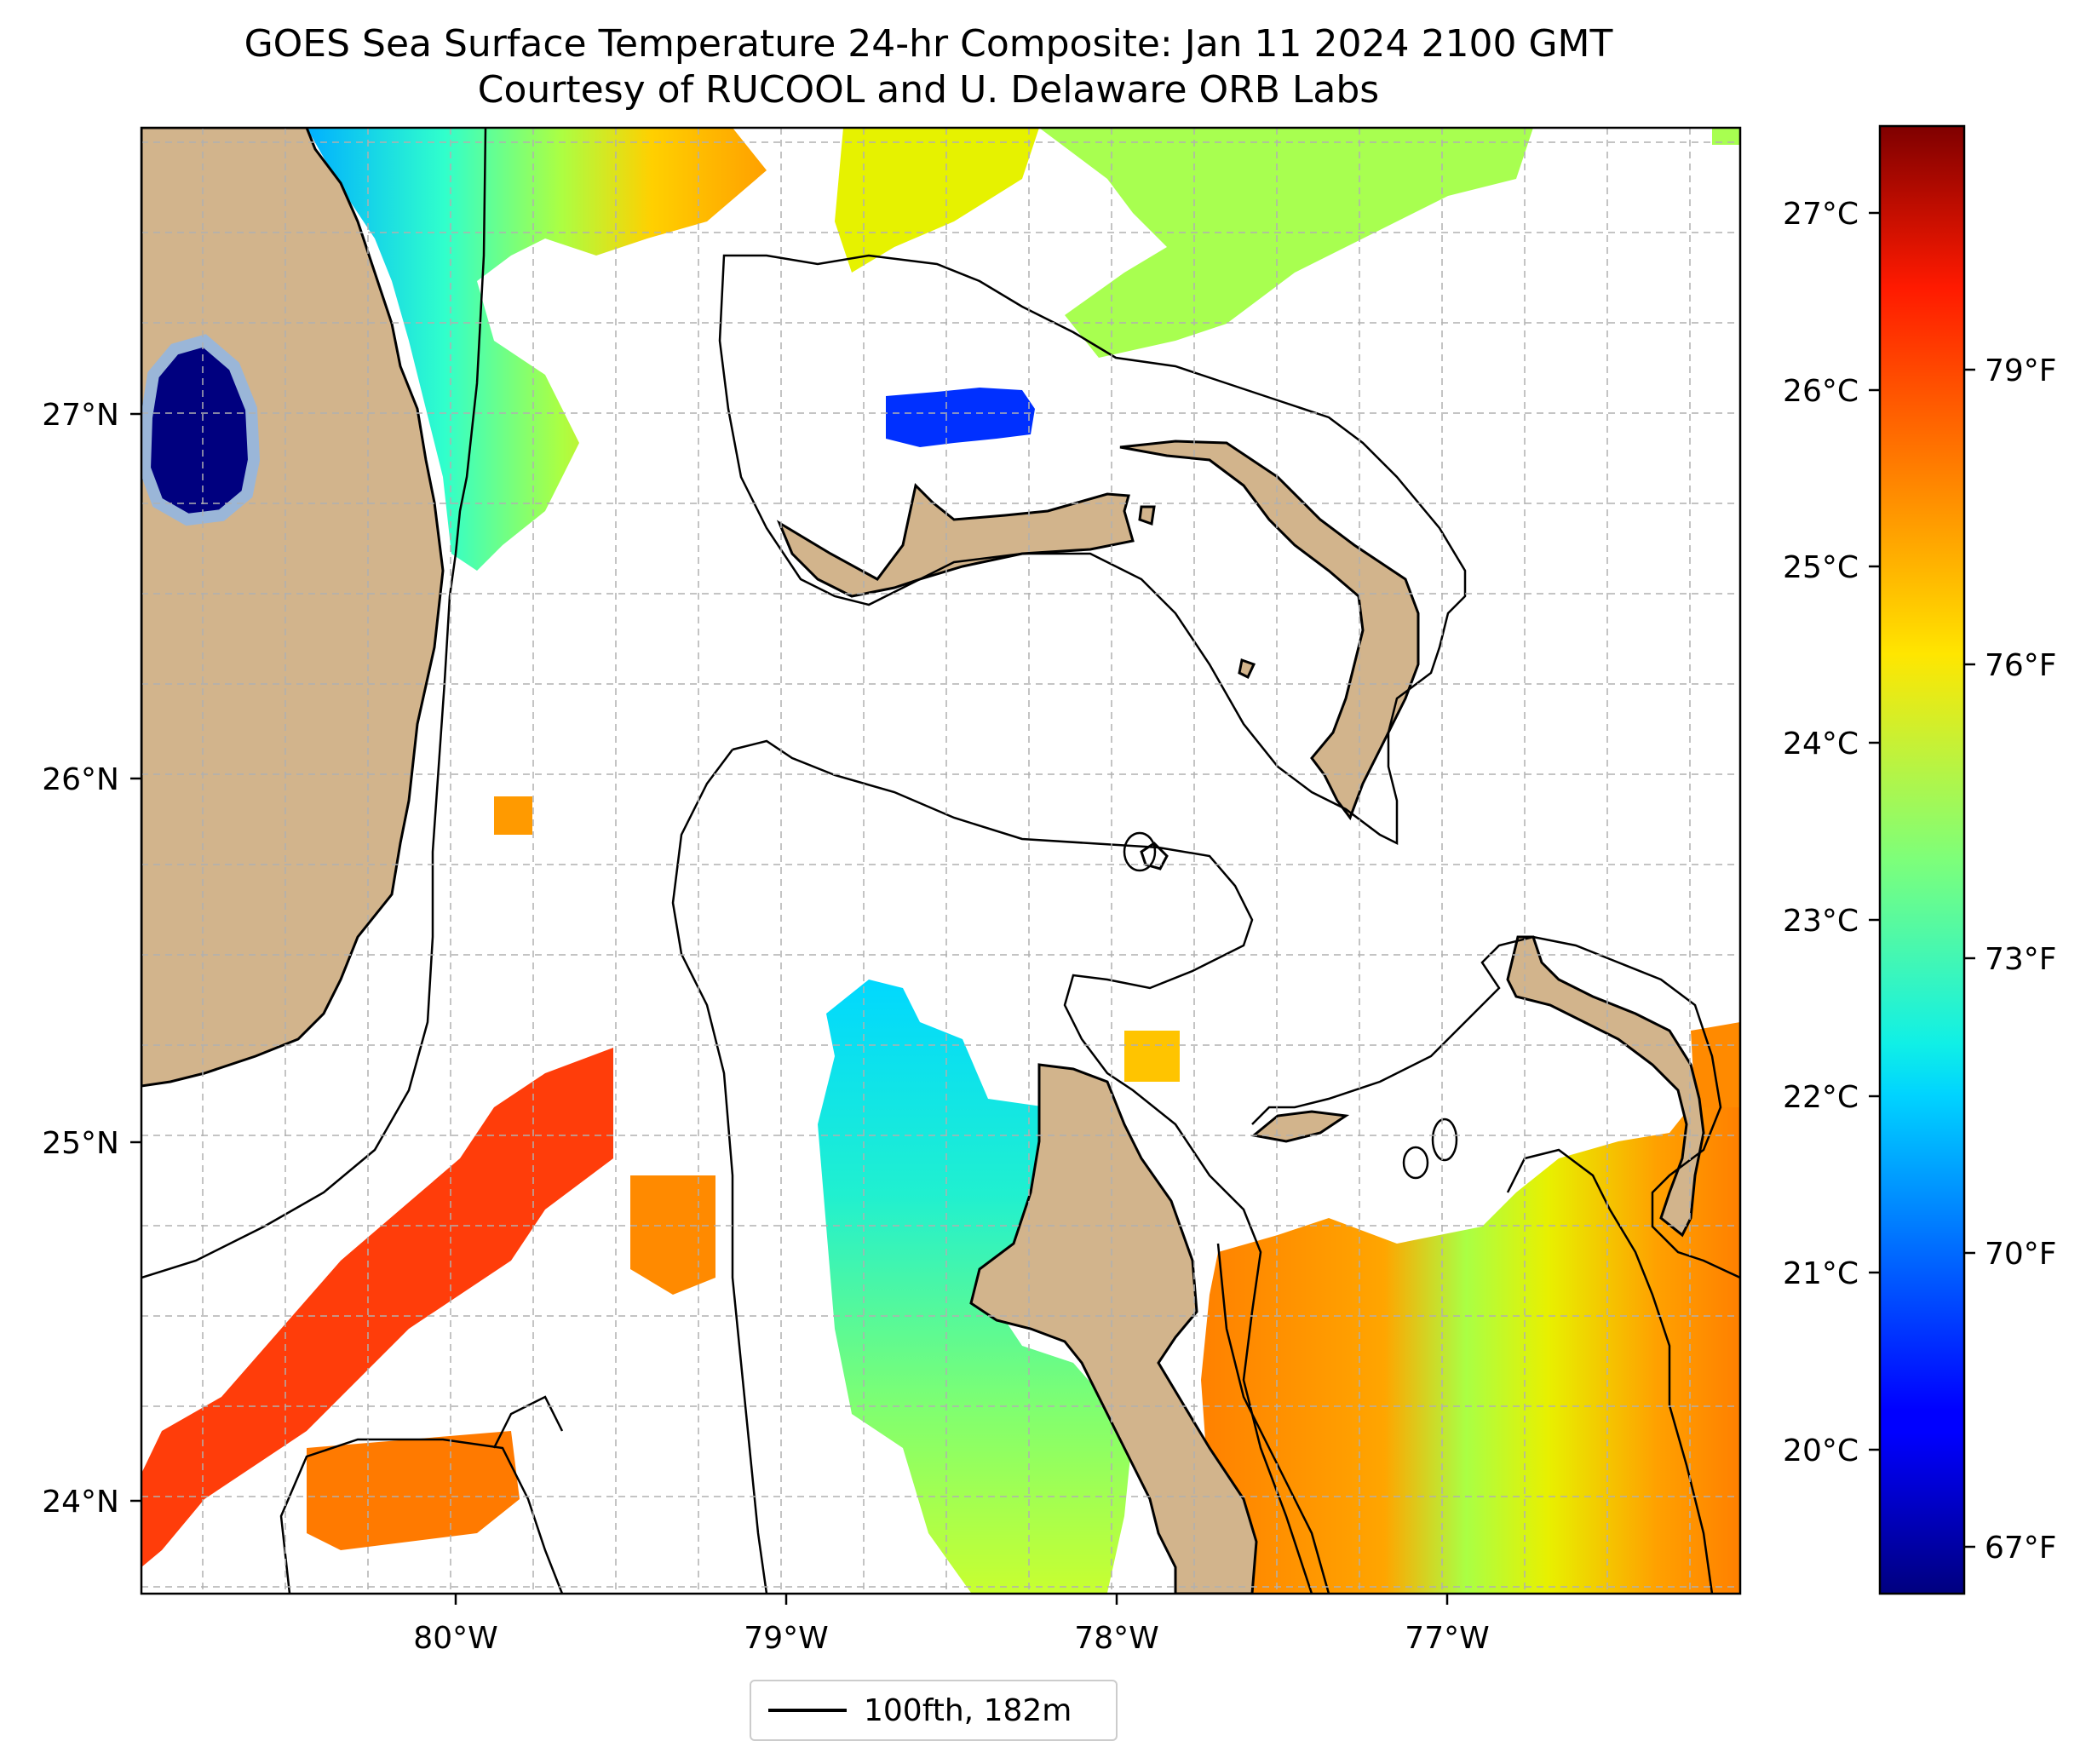 Image resolution: width=2086 pixels, height=1764 pixels. Describe the element at coordinates (1605, 1086) in the screenshot. I see `land-eleuthera` at that location.